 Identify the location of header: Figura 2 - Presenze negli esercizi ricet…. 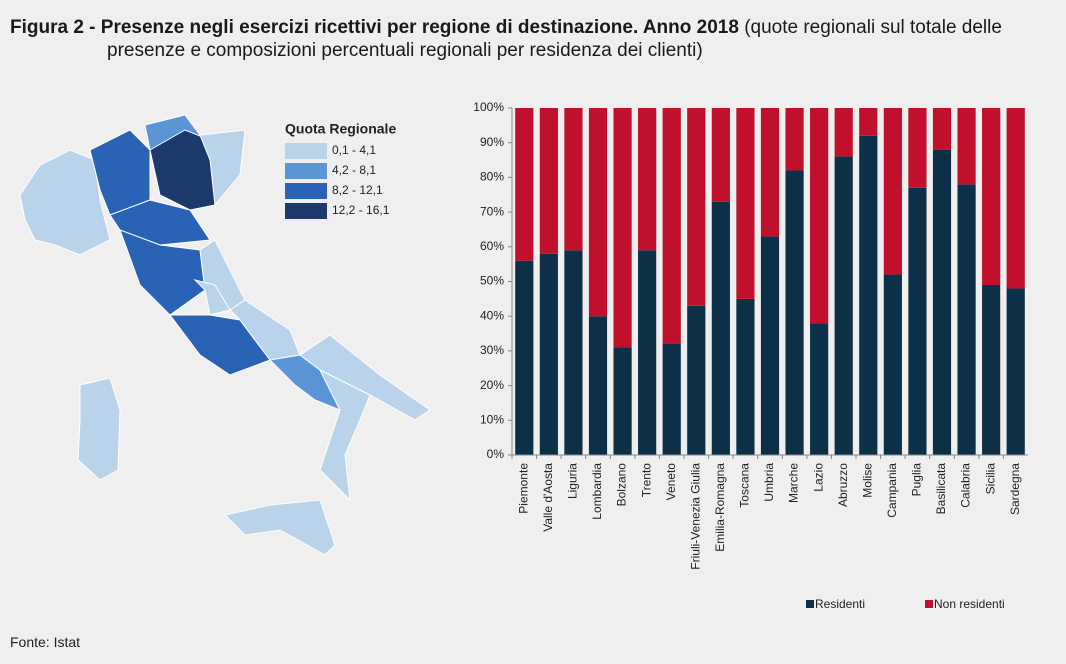
(530, 39).